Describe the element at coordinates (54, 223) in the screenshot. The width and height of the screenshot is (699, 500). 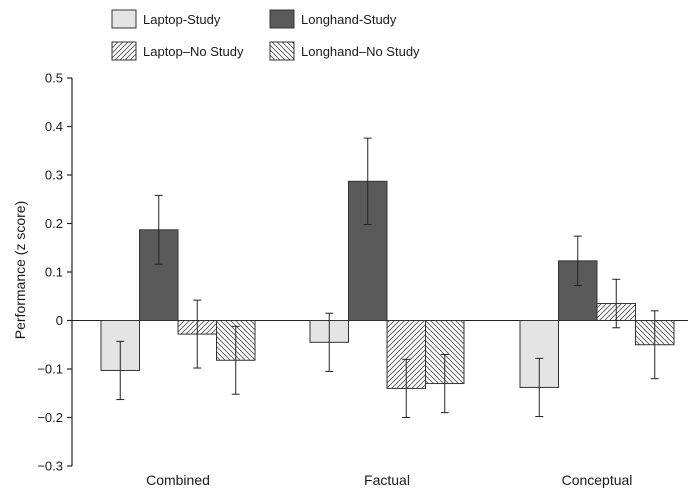
I see `y-tick-label: 0.2` at that location.